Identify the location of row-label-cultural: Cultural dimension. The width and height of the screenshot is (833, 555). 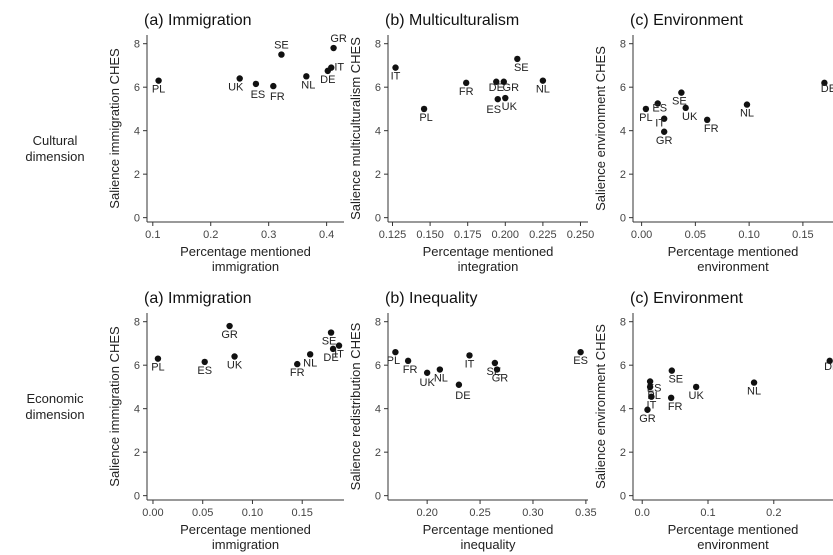
(55, 149).